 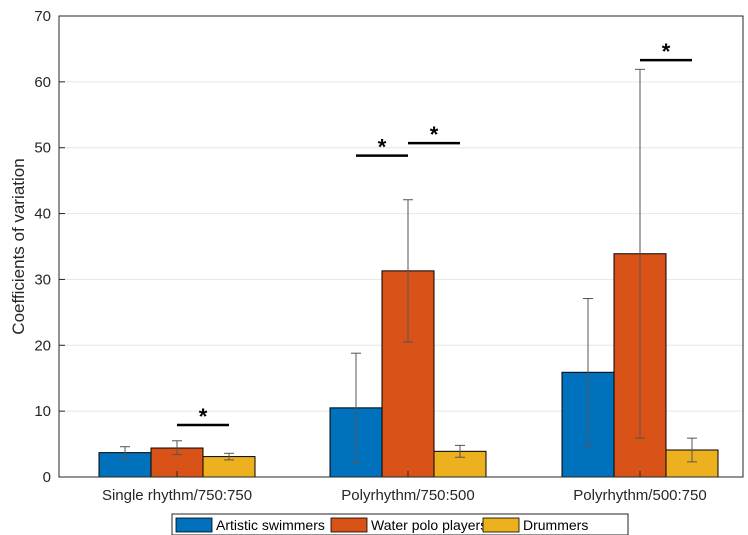 What do you see at coordinates (270, 525) in the screenshot?
I see `legend-label: Artistic swimmers` at bounding box center [270, 525].